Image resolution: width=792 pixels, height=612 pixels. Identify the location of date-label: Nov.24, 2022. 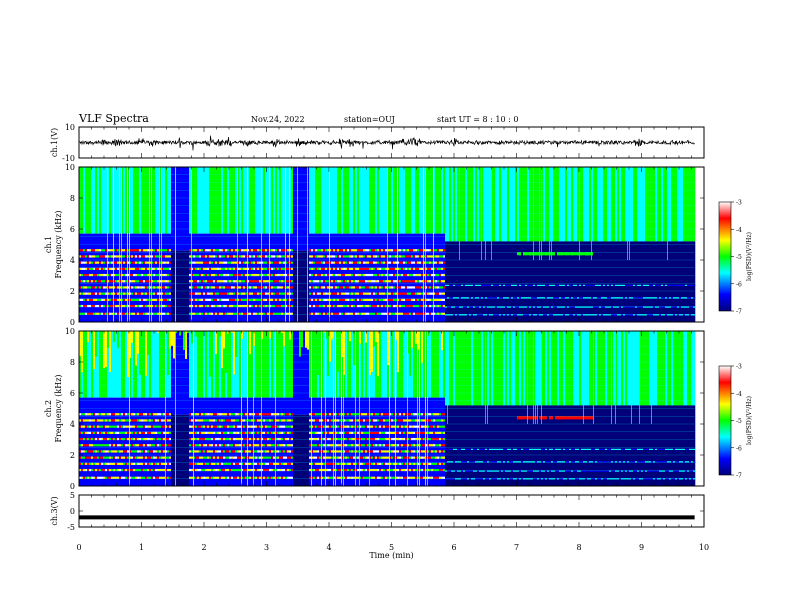
(278, 119).